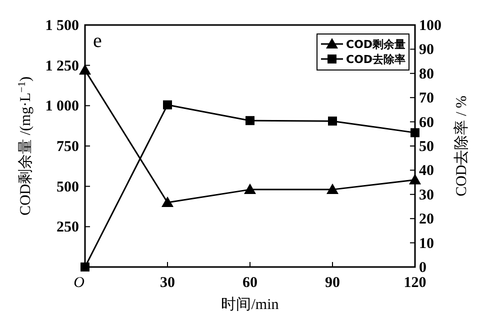 This screenshot has width=485, height=326. Describe the element at coordinates (376, 44) in the screenshot. I see `legend-label: COD剩余量` at that location.